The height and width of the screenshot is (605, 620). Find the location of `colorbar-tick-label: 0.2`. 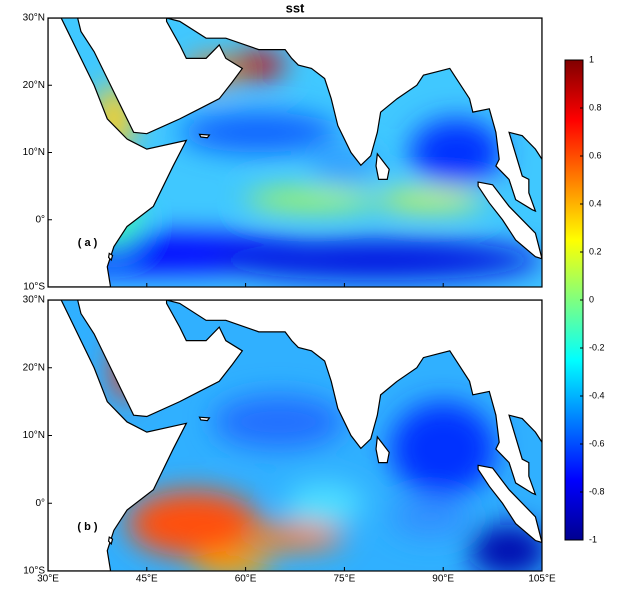

colorbar-tick-label: 0.2 is located at coordinates (595, 251).